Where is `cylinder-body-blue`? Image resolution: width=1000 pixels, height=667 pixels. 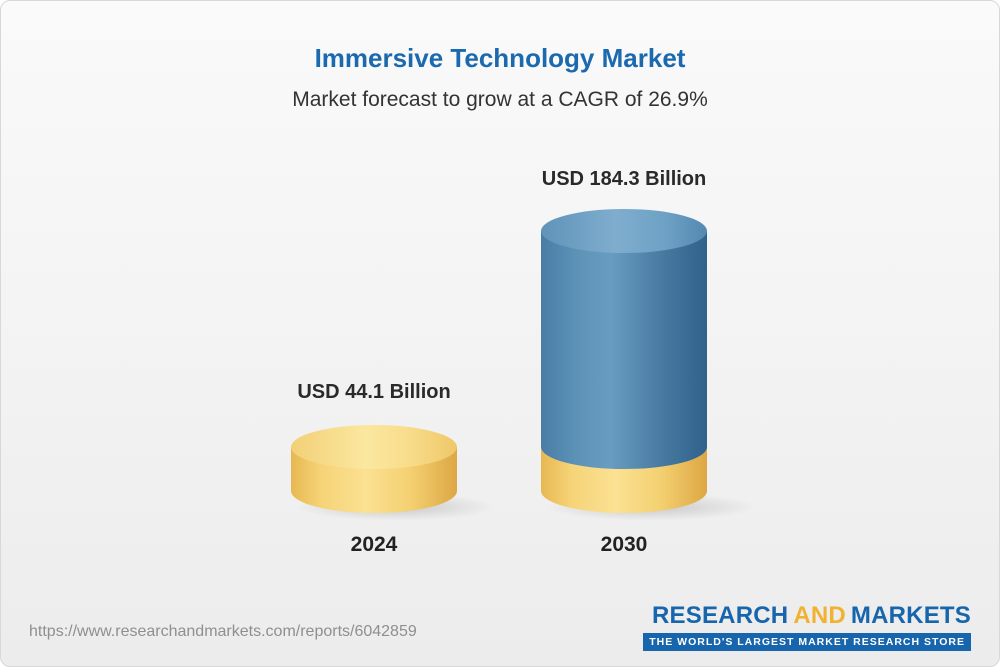
cylinder-body-blue is located at coordinates (624, 350).